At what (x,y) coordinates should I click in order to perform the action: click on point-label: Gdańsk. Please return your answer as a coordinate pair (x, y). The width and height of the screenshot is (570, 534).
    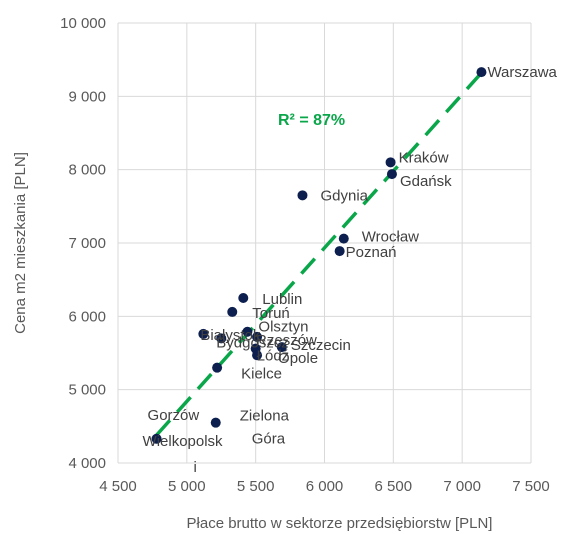
    Looking at the image, I should click on (426, 181).